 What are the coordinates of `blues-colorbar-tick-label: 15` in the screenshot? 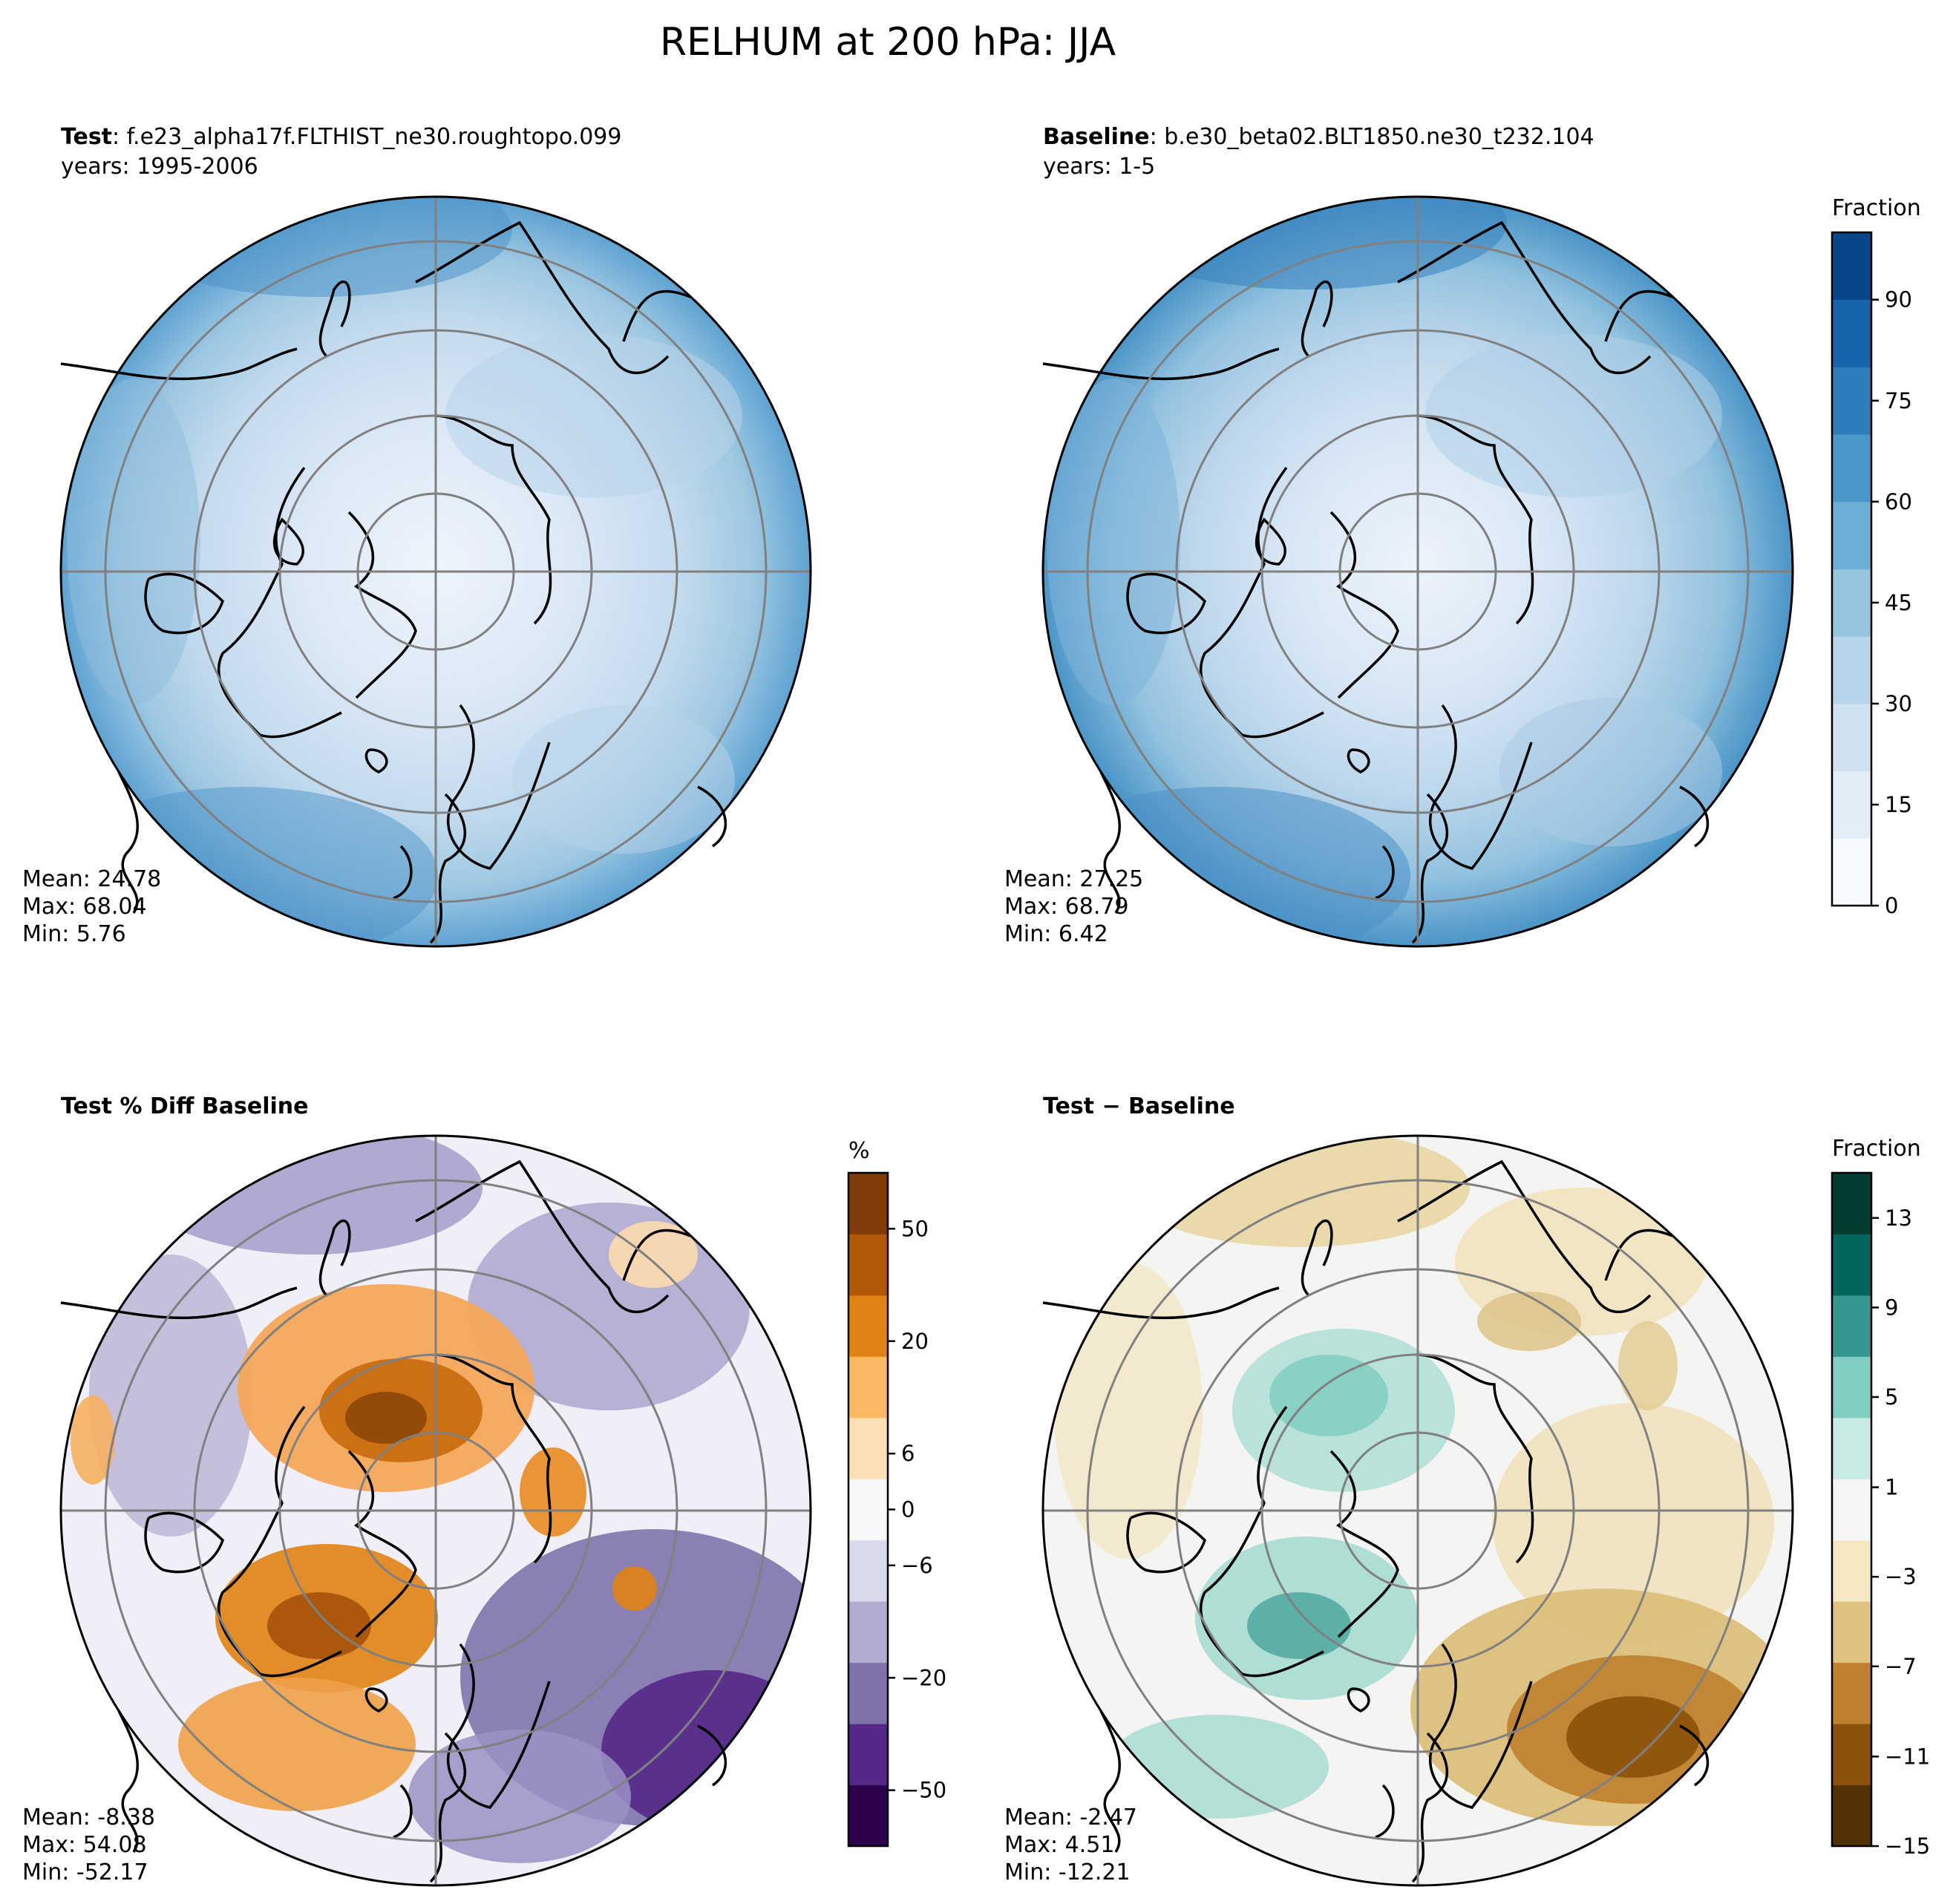 It's located at (1898, 805).